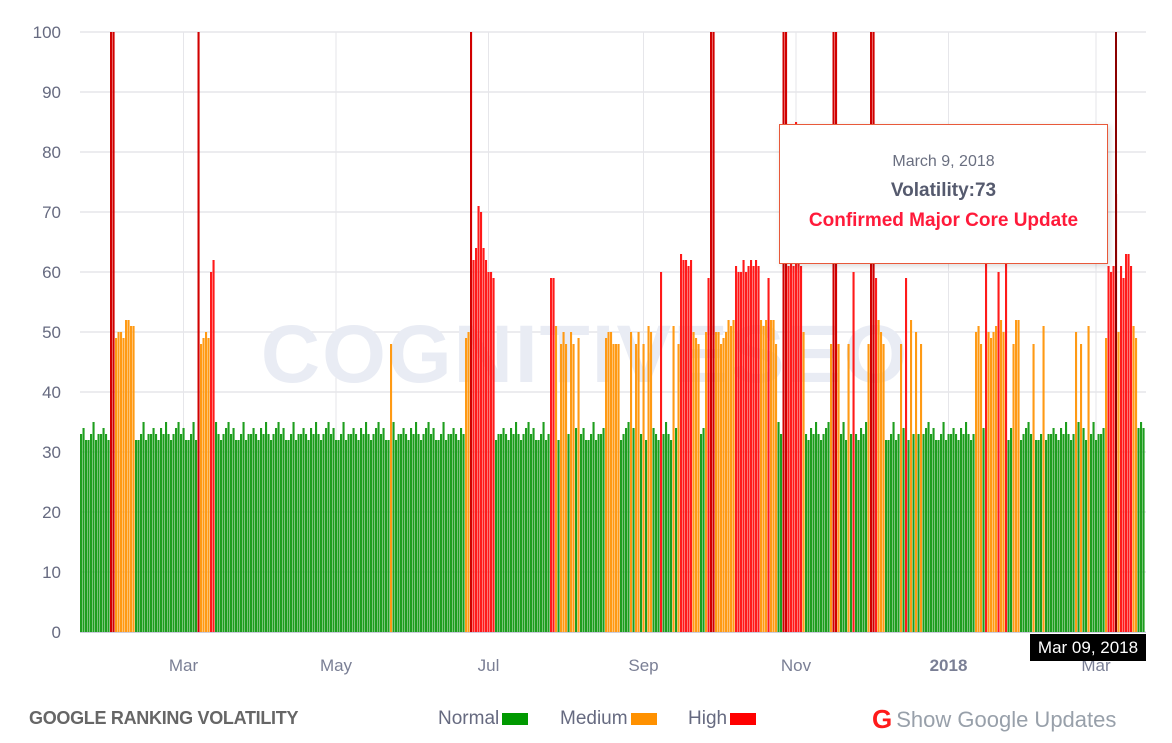  What do you see at coordinates (51, 212) in the screenshot?
I see `y-tick-label: 70` at bounding box center [51, 212].